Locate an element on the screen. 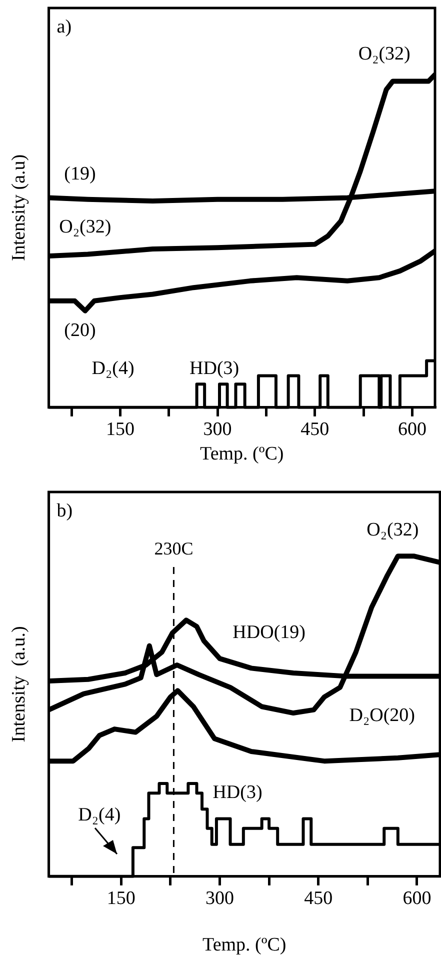 Image resolution: width=441 pixels, height=961 pixels. annotation: HDO(19) is located at coordinates (269, 632).